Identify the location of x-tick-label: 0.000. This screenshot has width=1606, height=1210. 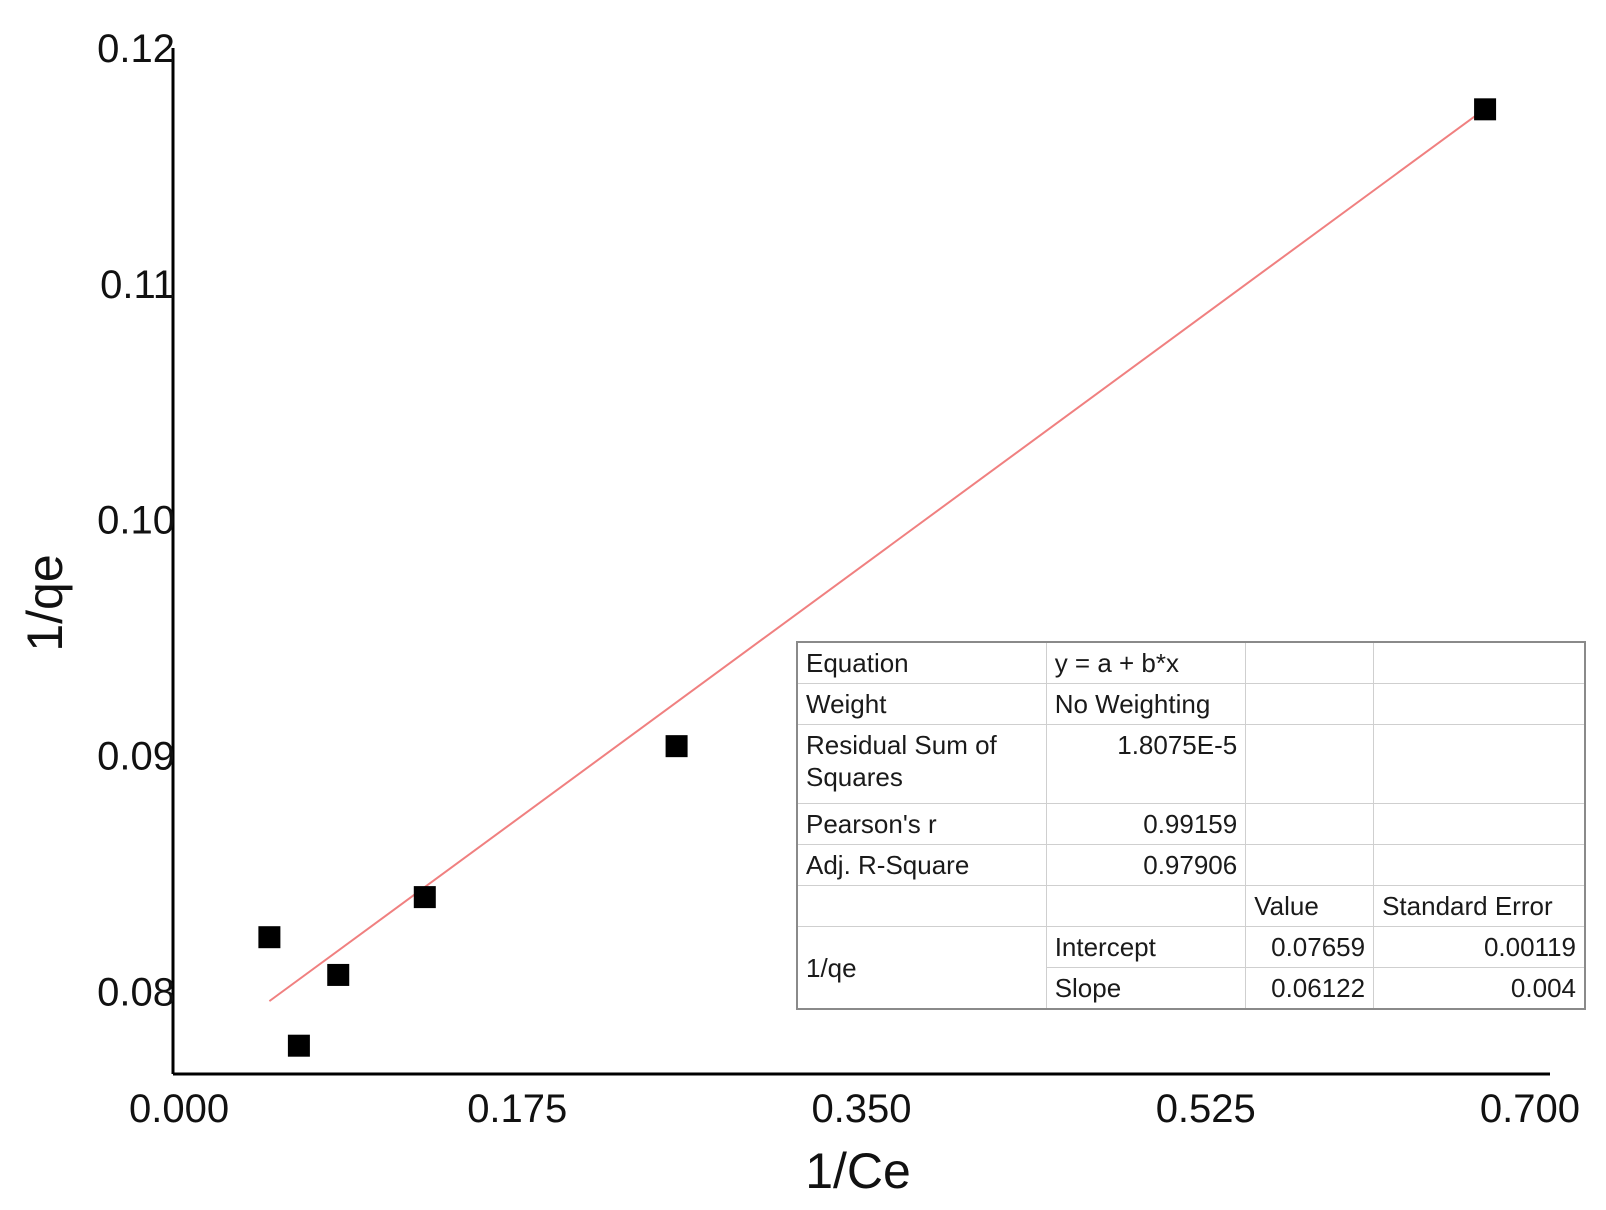
(179, 1109).